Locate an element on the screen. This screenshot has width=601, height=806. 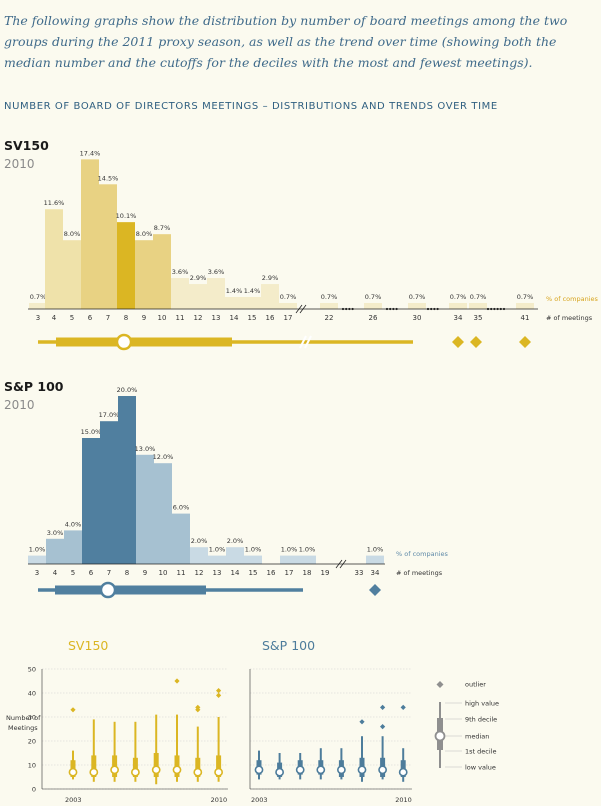
x-tick-17: 17 is located at coordinates (289, 573).